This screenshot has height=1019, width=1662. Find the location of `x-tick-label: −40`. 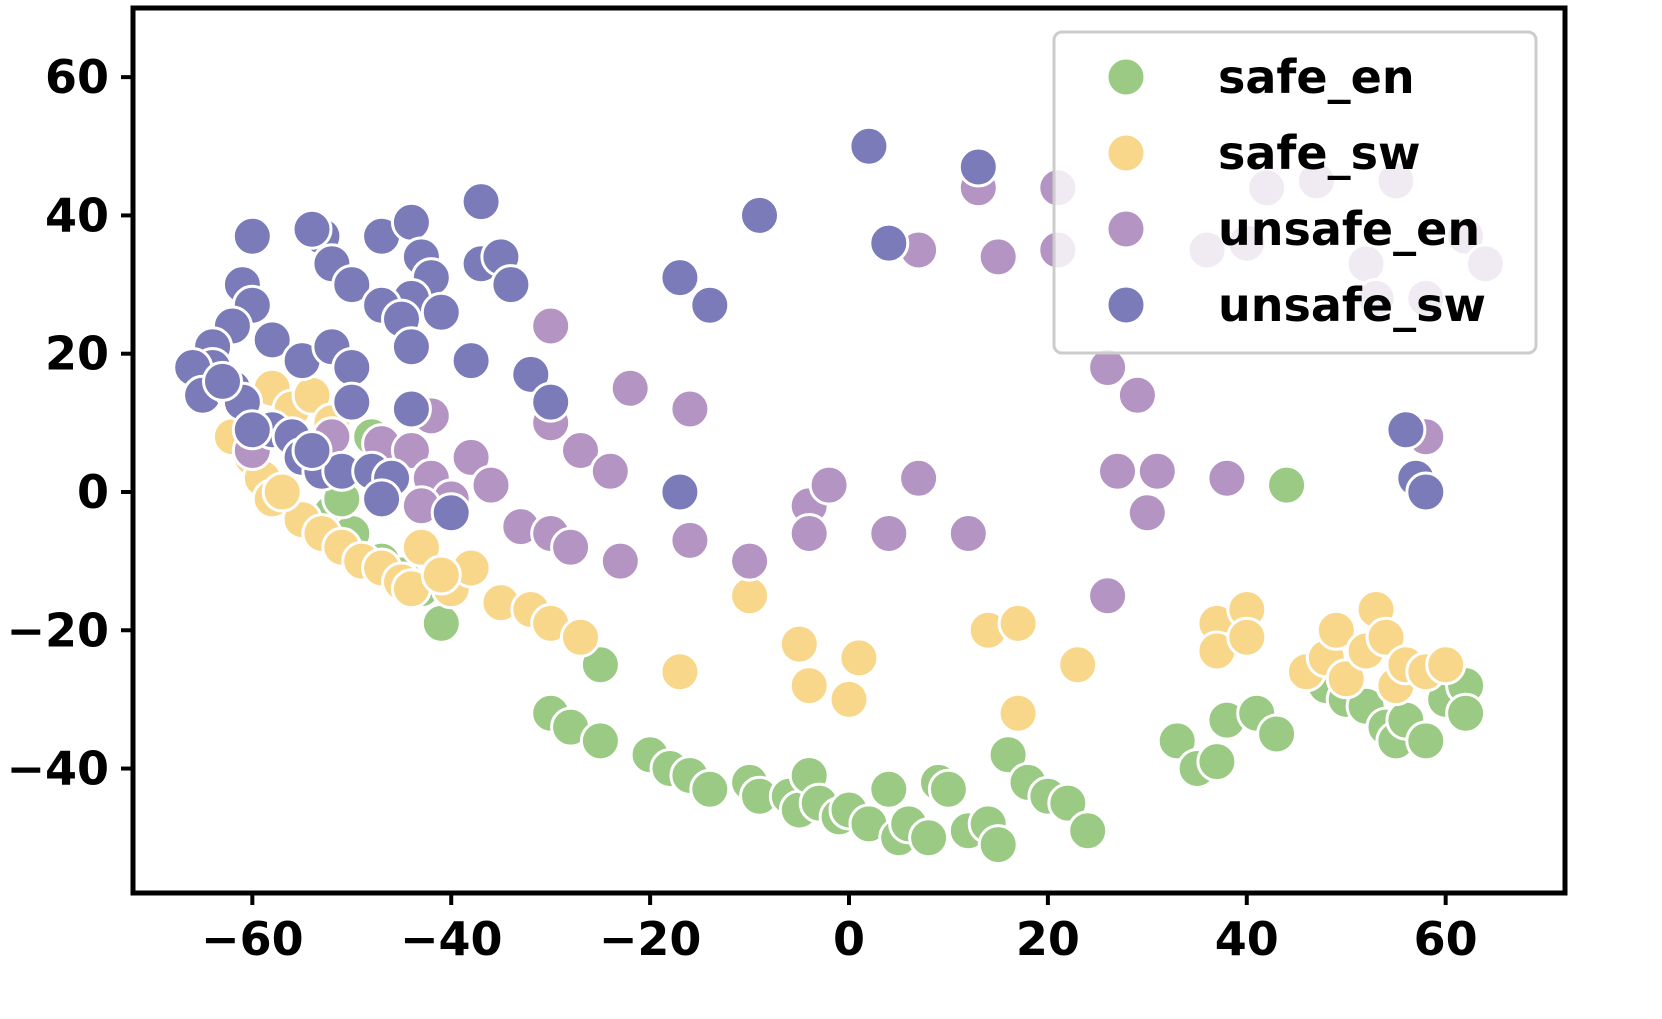

x-tick-label: −40 is located at coordinates (451, 939).